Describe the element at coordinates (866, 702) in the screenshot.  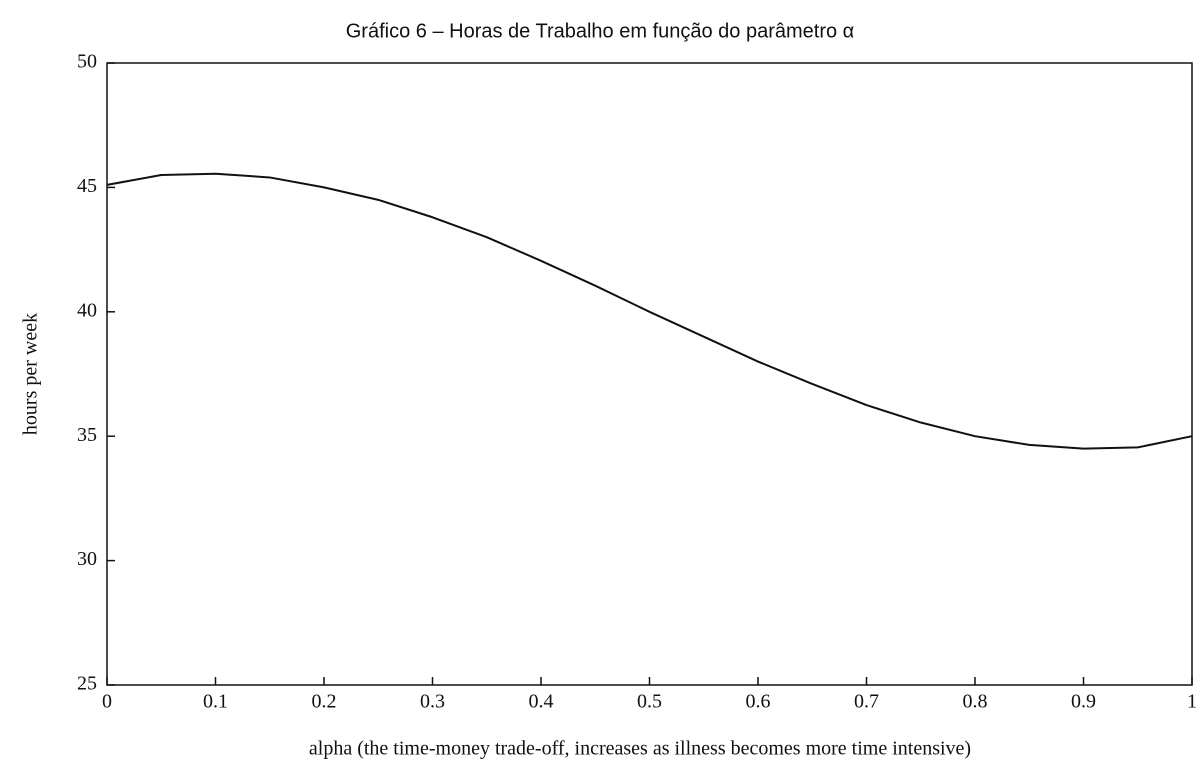
I see `x-tick-label: 0.7` at that location.